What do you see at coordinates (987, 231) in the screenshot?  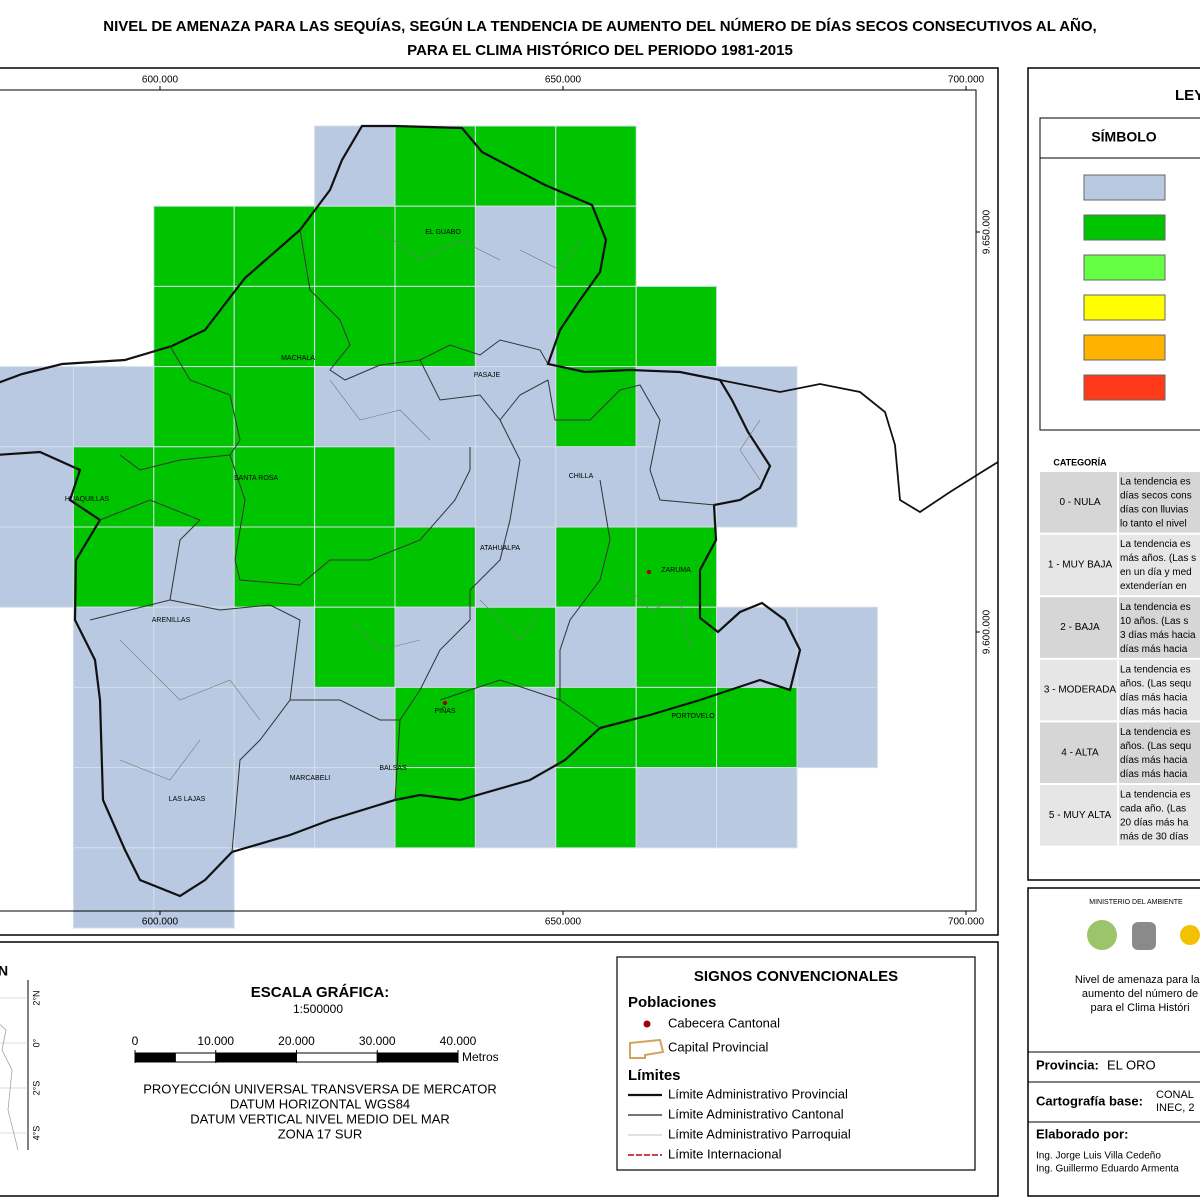 I see `northing-label: 9.650.000` at bounding box center [987, 231].